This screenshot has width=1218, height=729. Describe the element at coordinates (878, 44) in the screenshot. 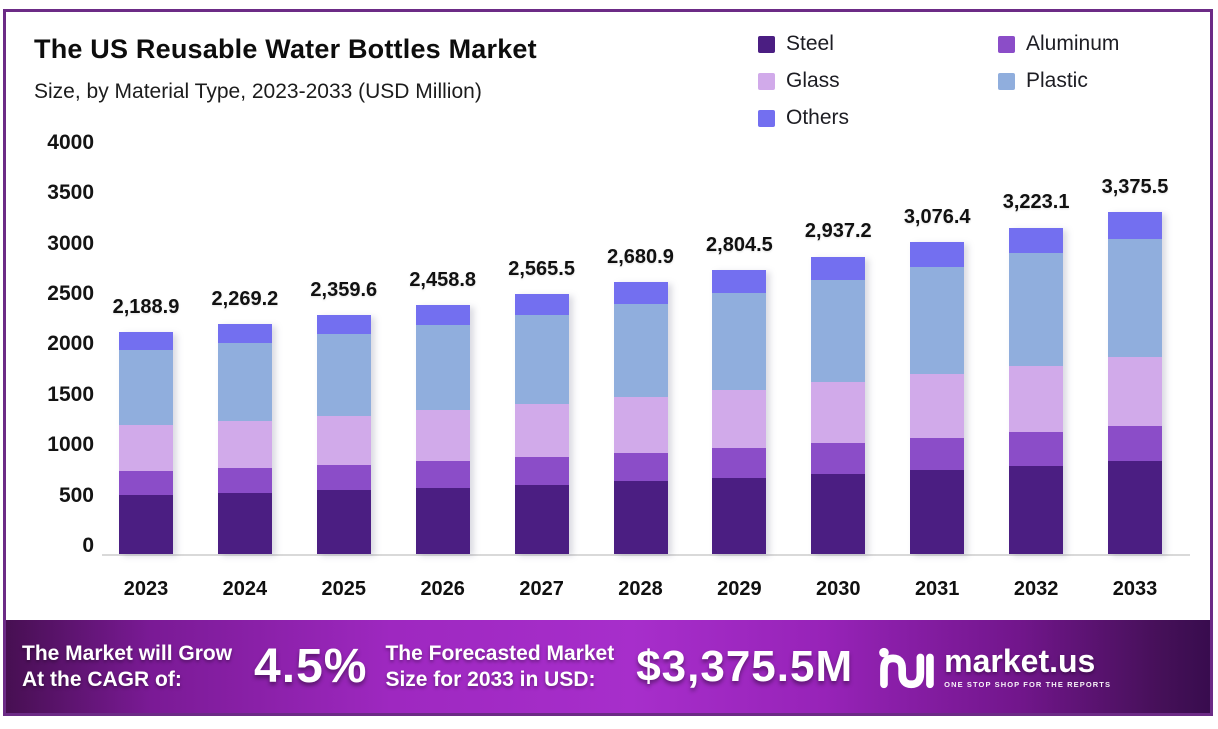

I see `legend-item-steel: Steel` at that location.